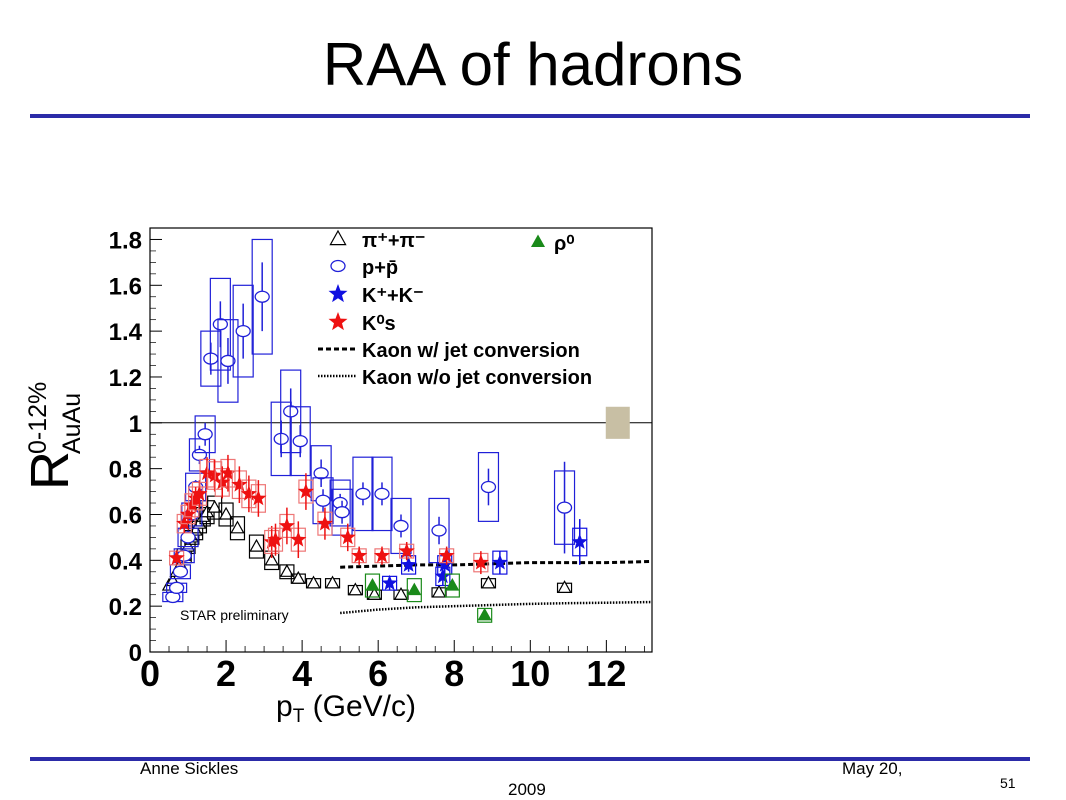 Image resolution: width=1066 pixels, height=800 pixels. What do you see at coordinates (126, 561) in the screenshot?
I see `y-tick-label: 0.4` at bounding box center [126, 561].